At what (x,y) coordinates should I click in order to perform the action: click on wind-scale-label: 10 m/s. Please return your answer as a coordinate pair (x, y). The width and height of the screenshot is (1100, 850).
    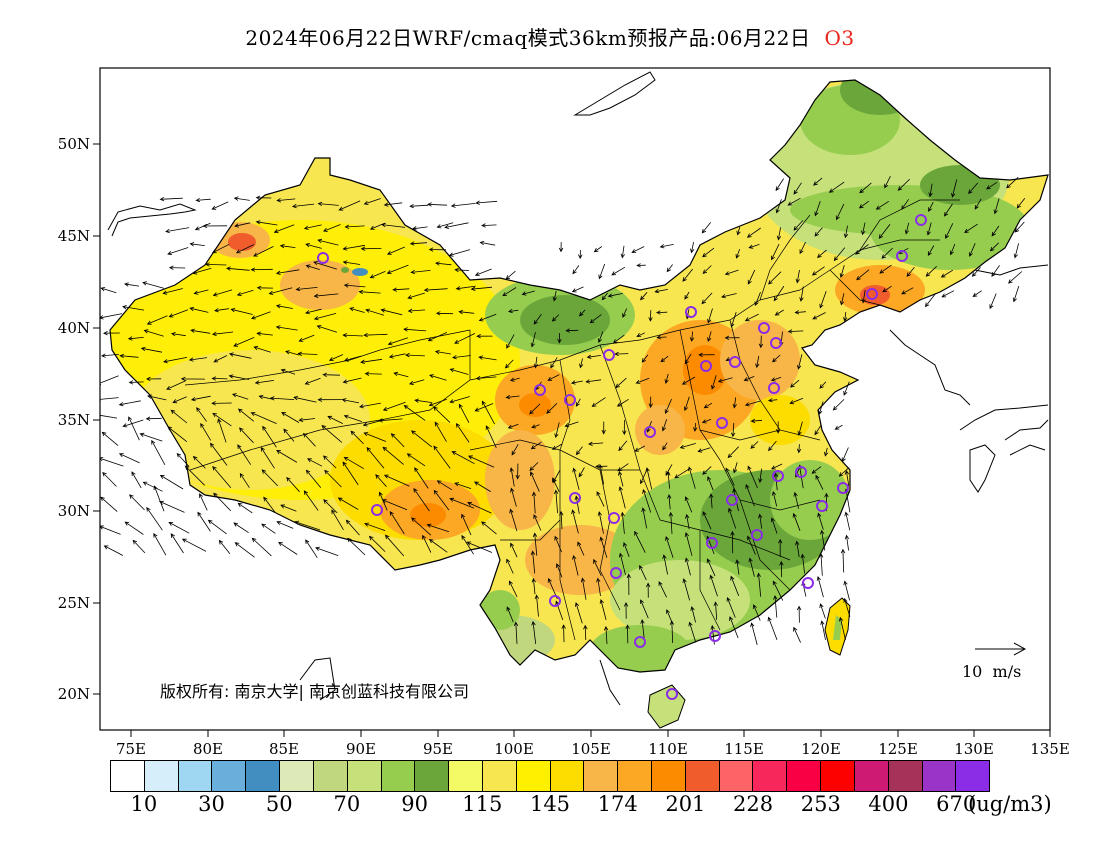
    Looking at the image, I should click on (991, 671).